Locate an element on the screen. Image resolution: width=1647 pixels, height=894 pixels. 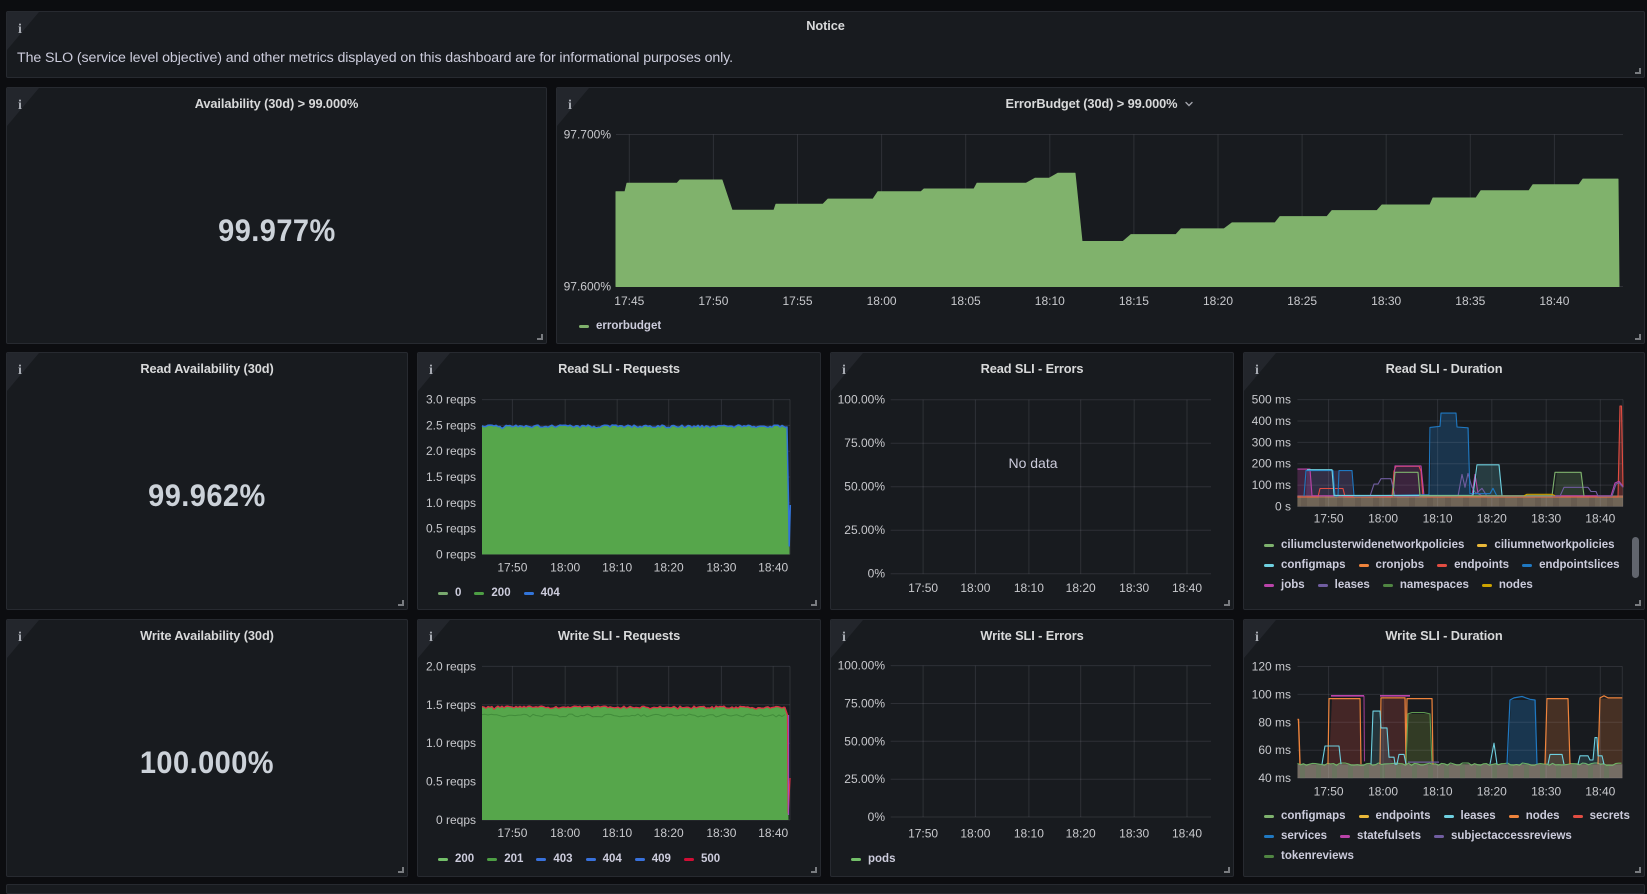
svg-text: 18:15 is located at coordinates (1134, 301).